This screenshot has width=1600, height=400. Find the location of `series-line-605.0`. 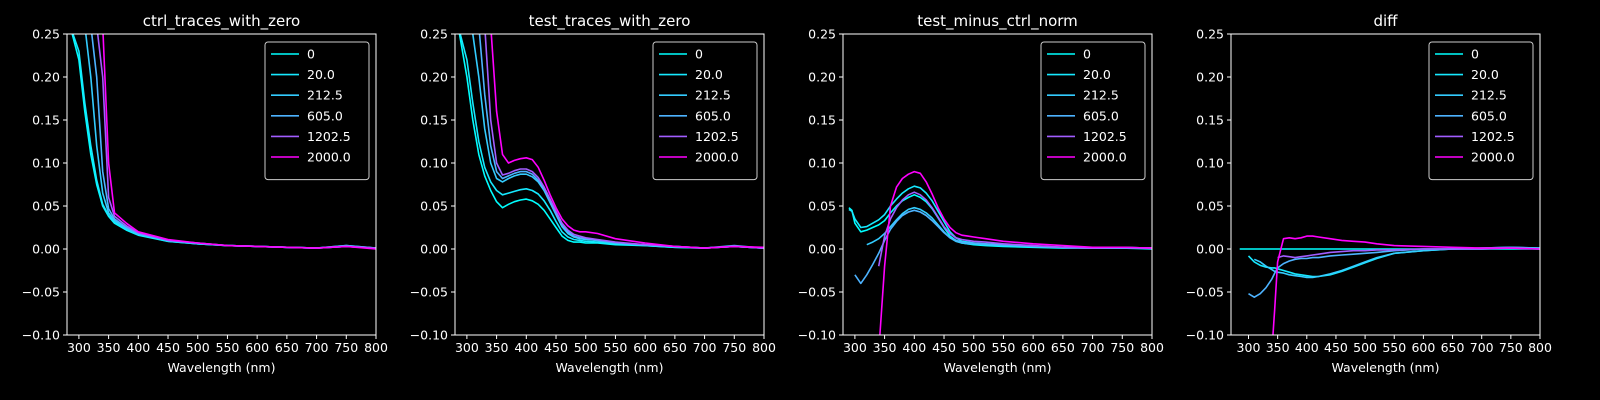

series-line-605.0 is located at coordinates (1003, 247).